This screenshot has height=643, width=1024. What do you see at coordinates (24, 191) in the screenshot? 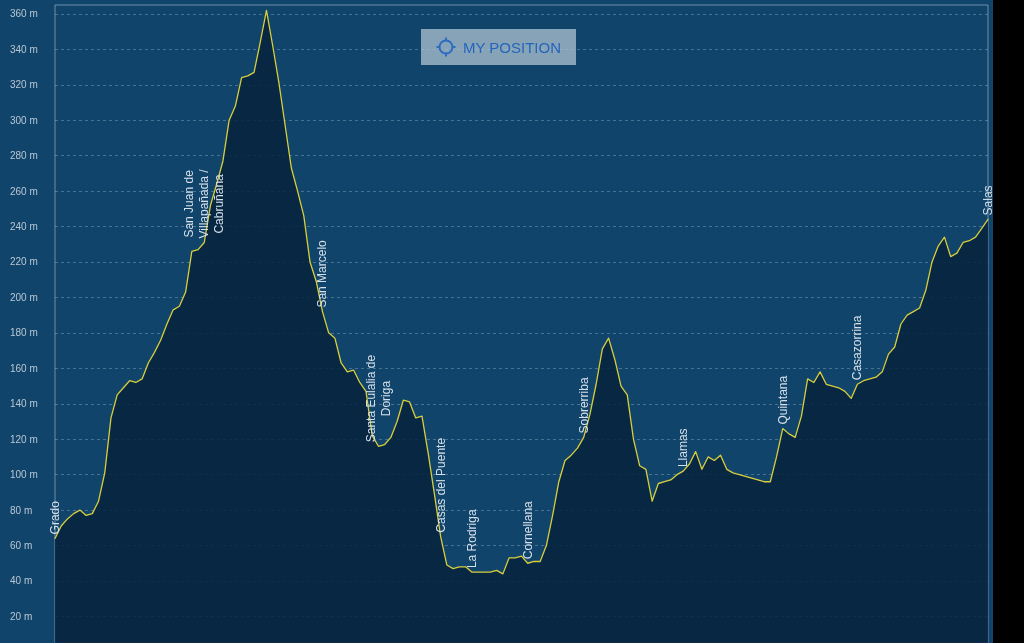
I see `y-tick-label: 260 m` at bounding box center [24, 191].